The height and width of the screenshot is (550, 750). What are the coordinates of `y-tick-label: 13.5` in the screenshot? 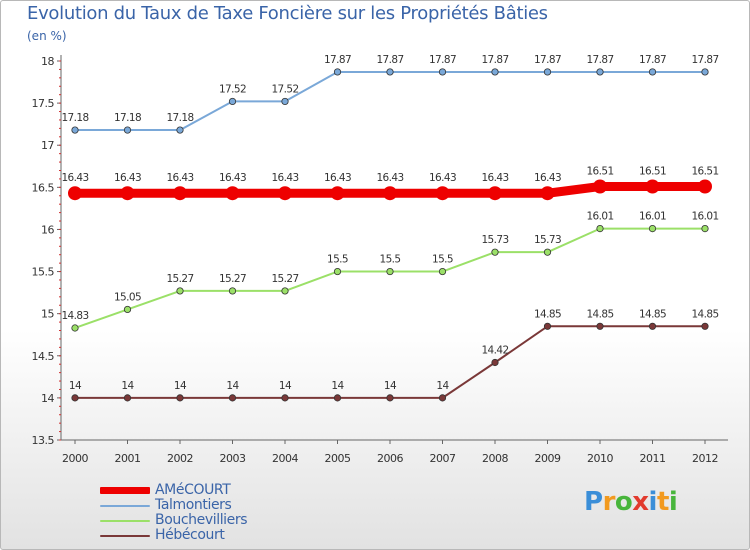 It's located at (43, 440).